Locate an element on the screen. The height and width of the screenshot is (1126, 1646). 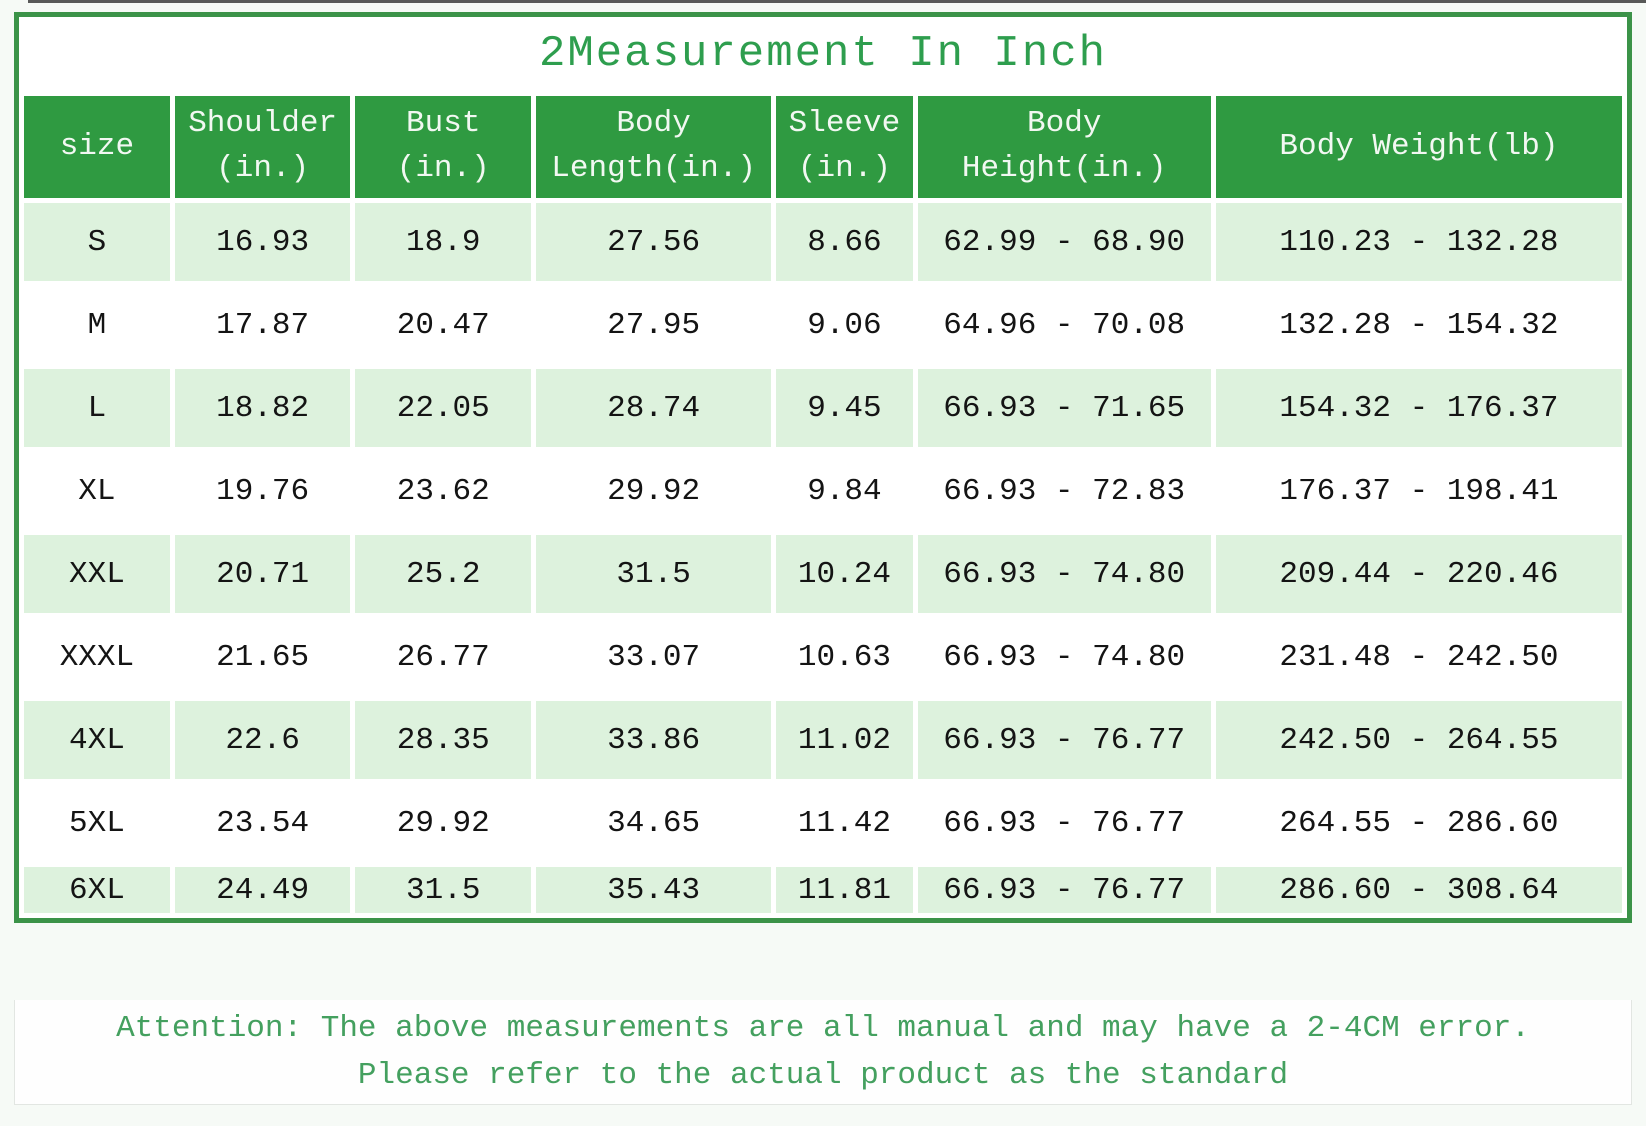
cell-body-length: 33.07 is located at coordinates (654, 657).